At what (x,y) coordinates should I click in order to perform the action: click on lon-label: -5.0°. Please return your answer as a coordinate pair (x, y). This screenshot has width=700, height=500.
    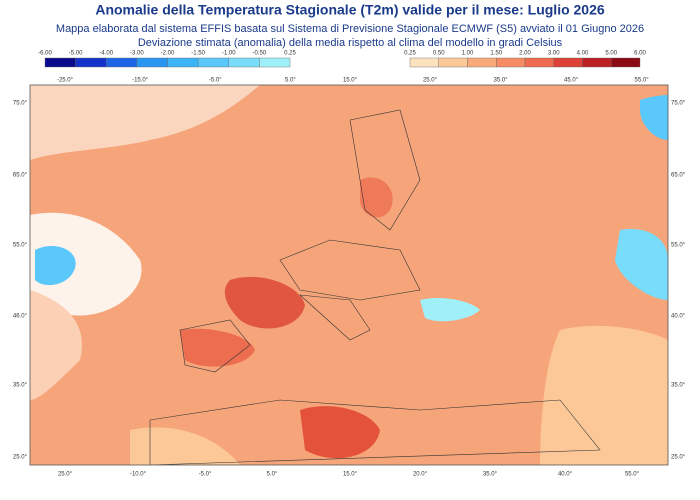
    Looking at the image, I should click on (205, 475).